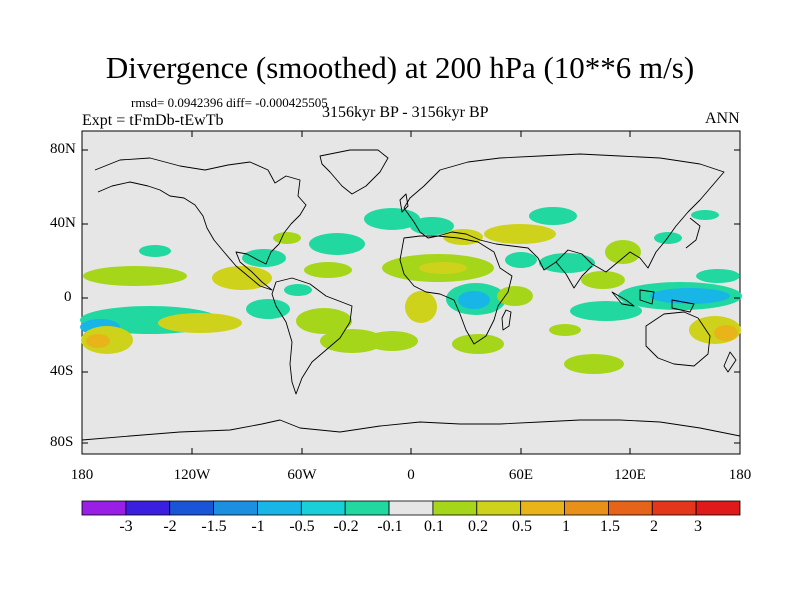  Describe the element at coordinates (610, 526) in the screenshot. I see `colorbar-label: 1.5` at that location.